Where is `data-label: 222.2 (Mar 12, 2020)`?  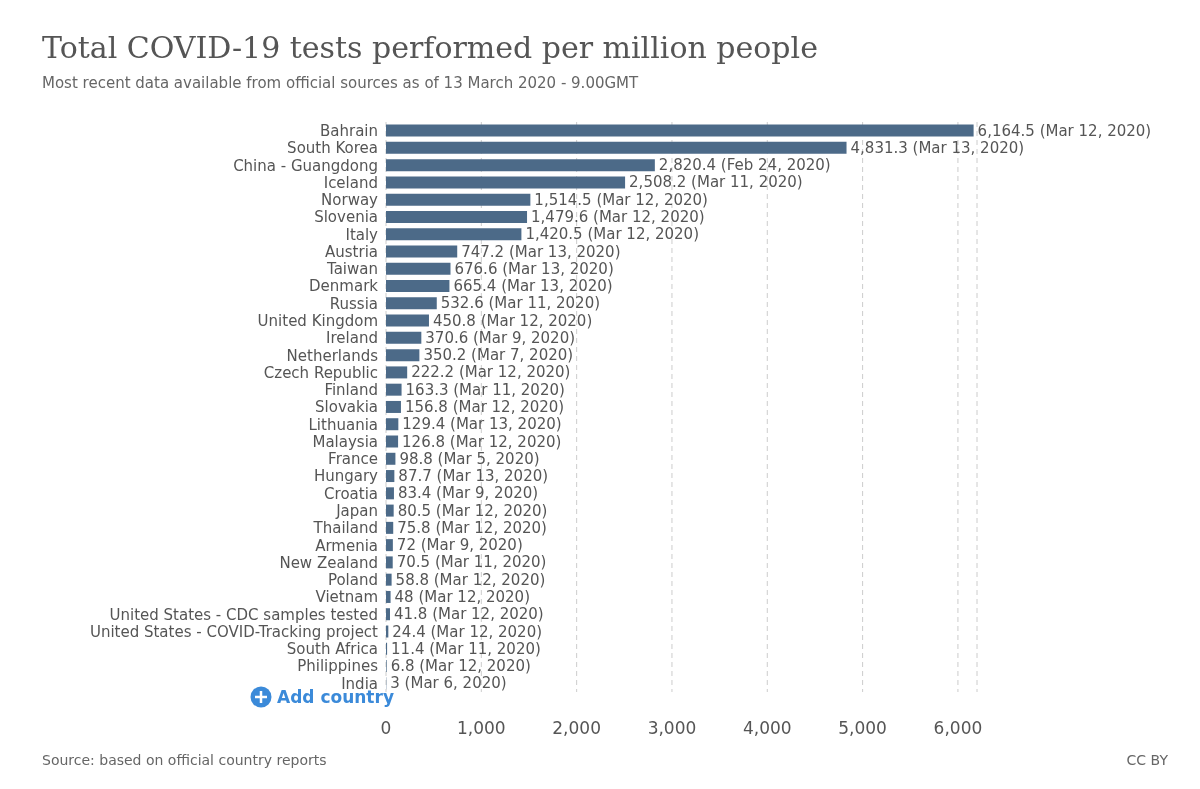 data-label: 222.2 (Mar 12, 2020) is located at coordinates (491, 372).